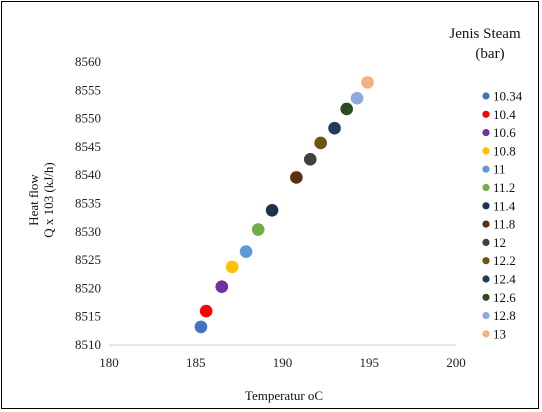 The width and height of the screenshot is (542, 412). Describe the element at coordinates (499, 242) in the screenshot. I see `legend-label: 12` at that location.